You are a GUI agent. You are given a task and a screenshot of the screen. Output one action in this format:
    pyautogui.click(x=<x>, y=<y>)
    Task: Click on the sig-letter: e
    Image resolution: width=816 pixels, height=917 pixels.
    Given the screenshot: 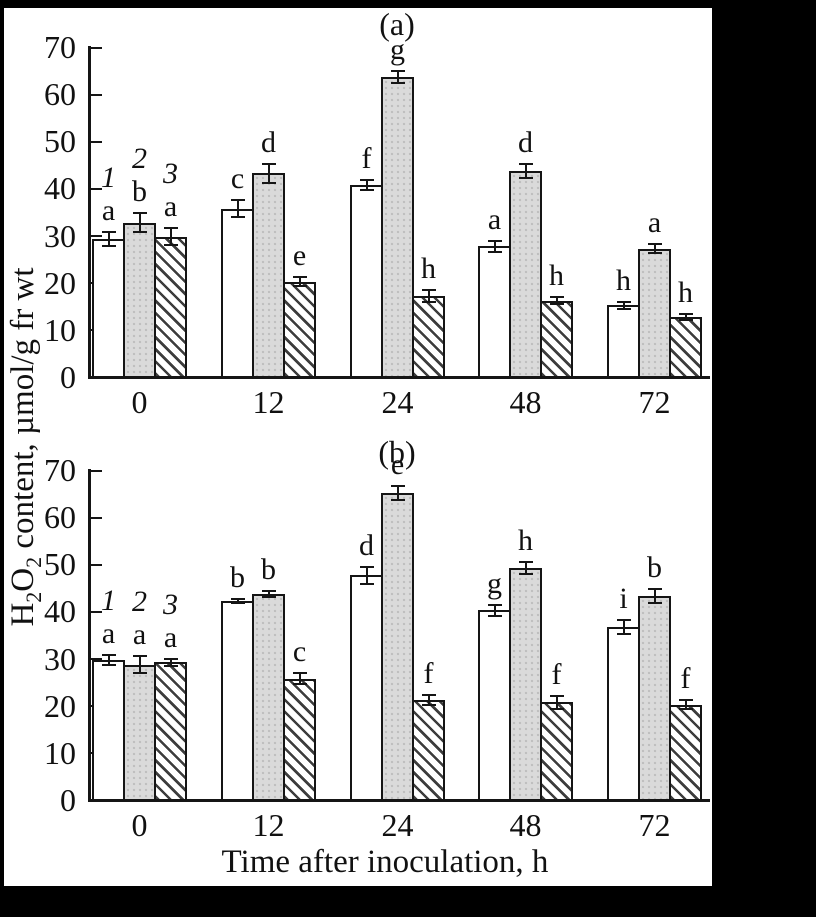 What is the action you would take?
    pyautogui.click(x=397, y=464)
    